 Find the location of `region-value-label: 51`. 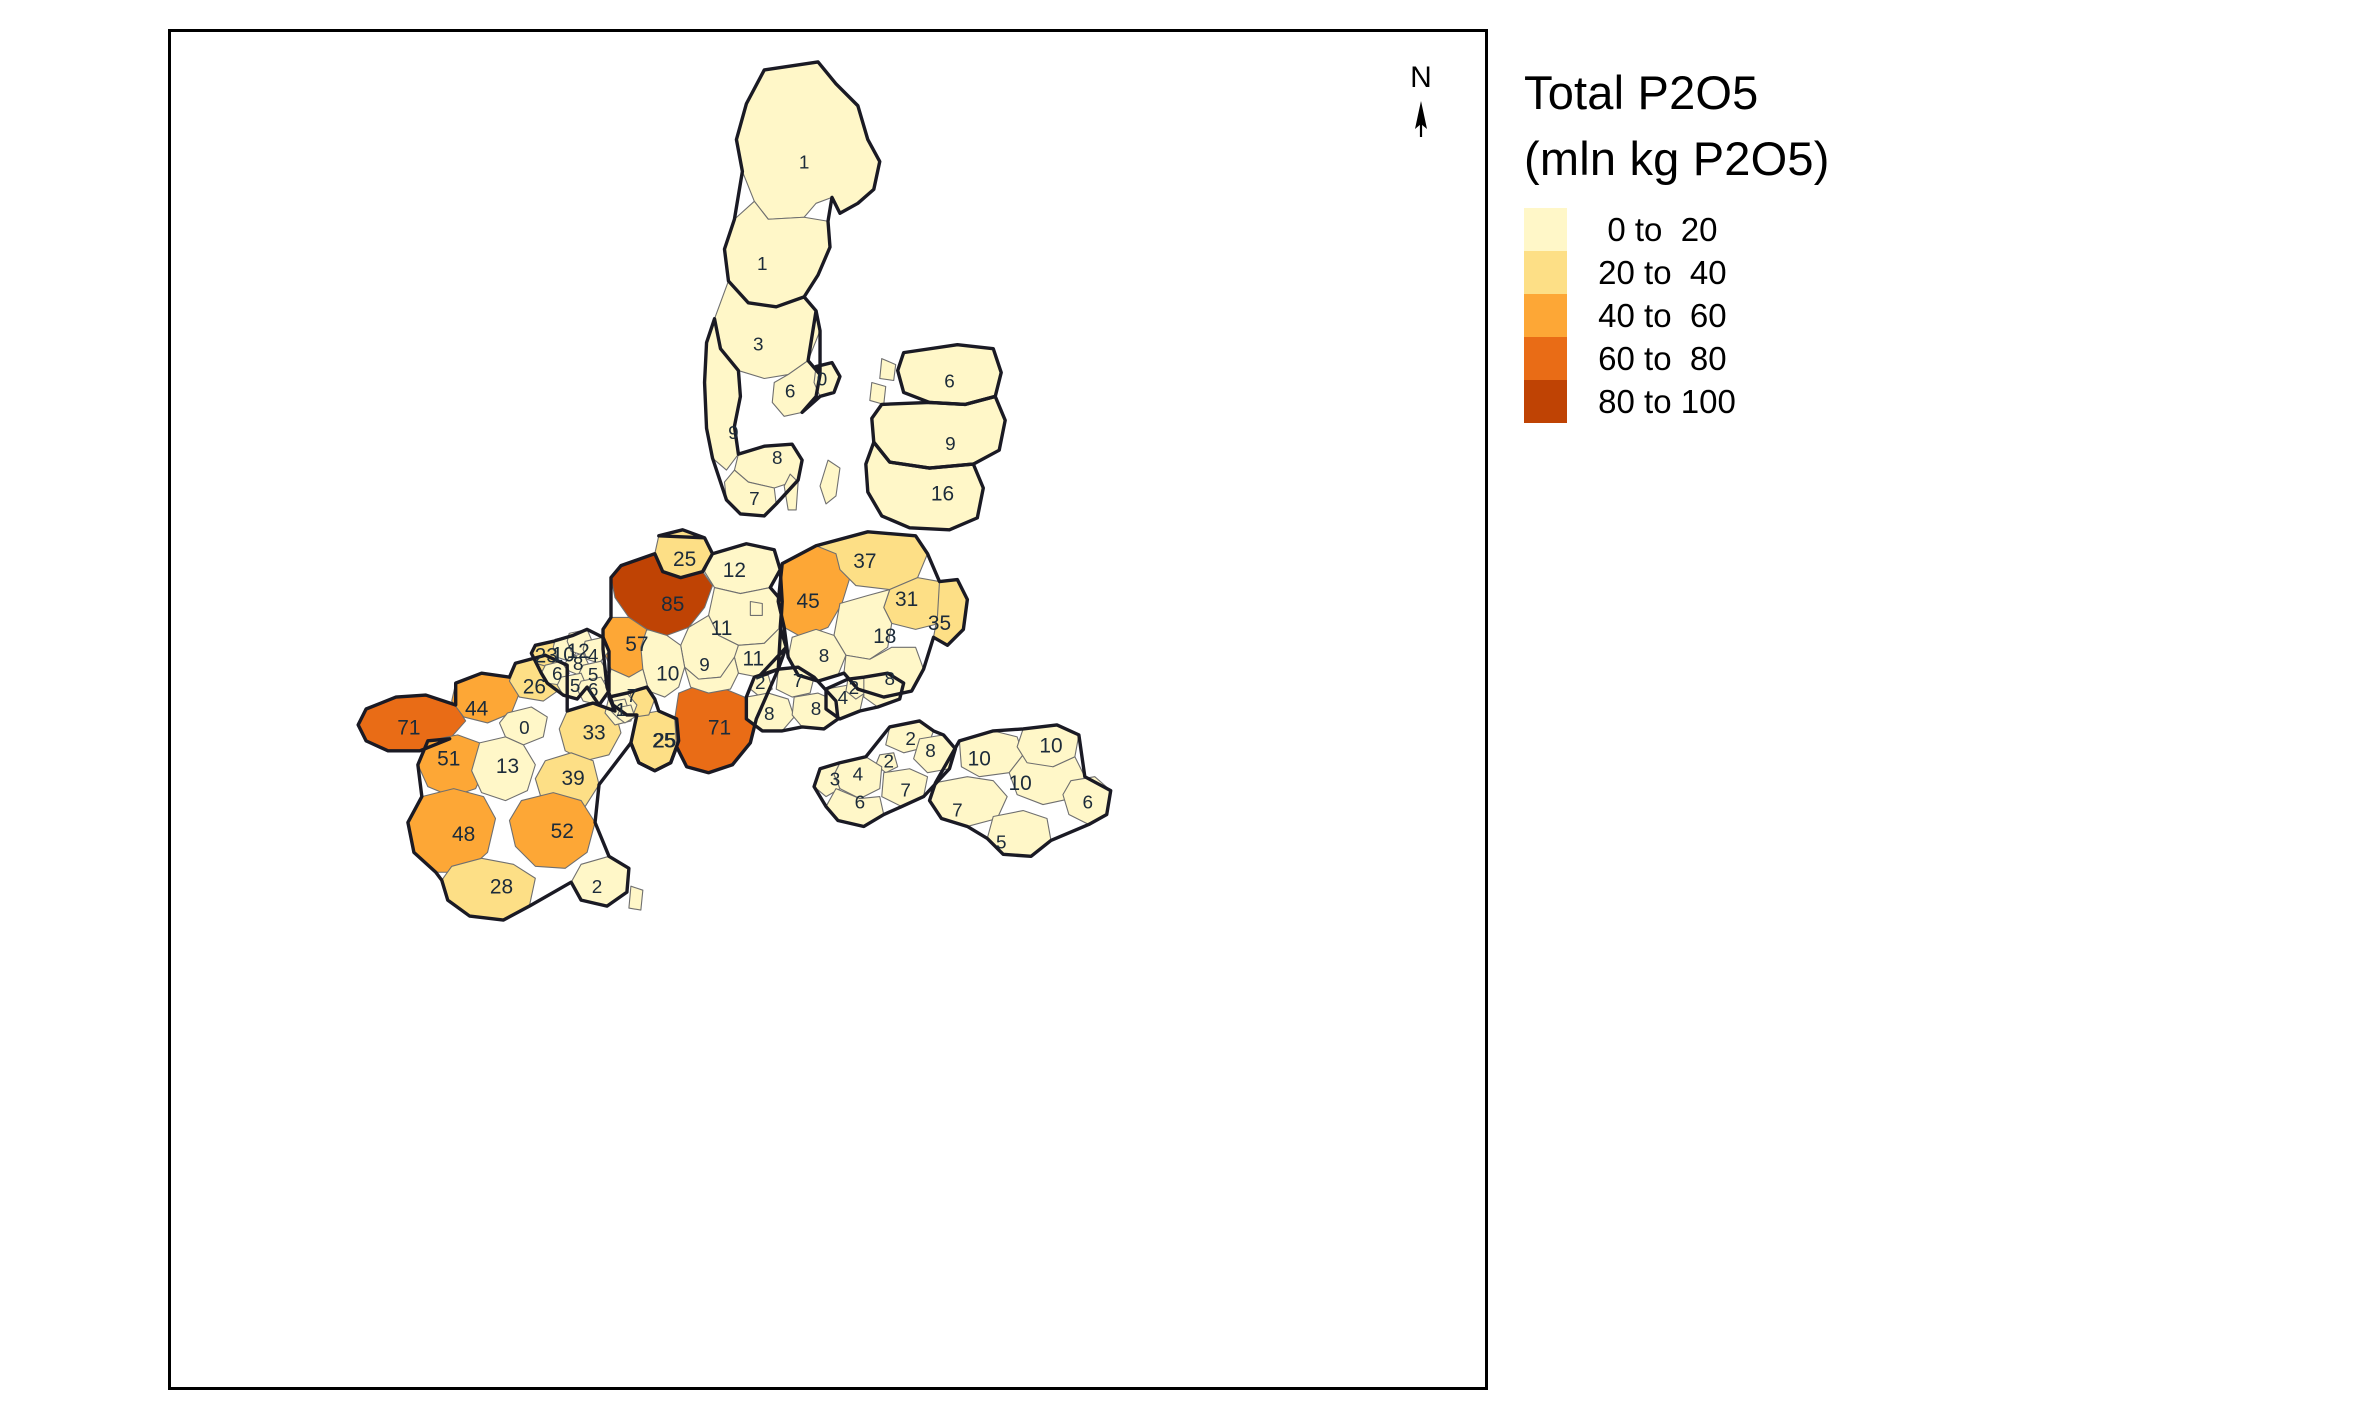

region-value-label: 51 is located at coordinates (448, 758).